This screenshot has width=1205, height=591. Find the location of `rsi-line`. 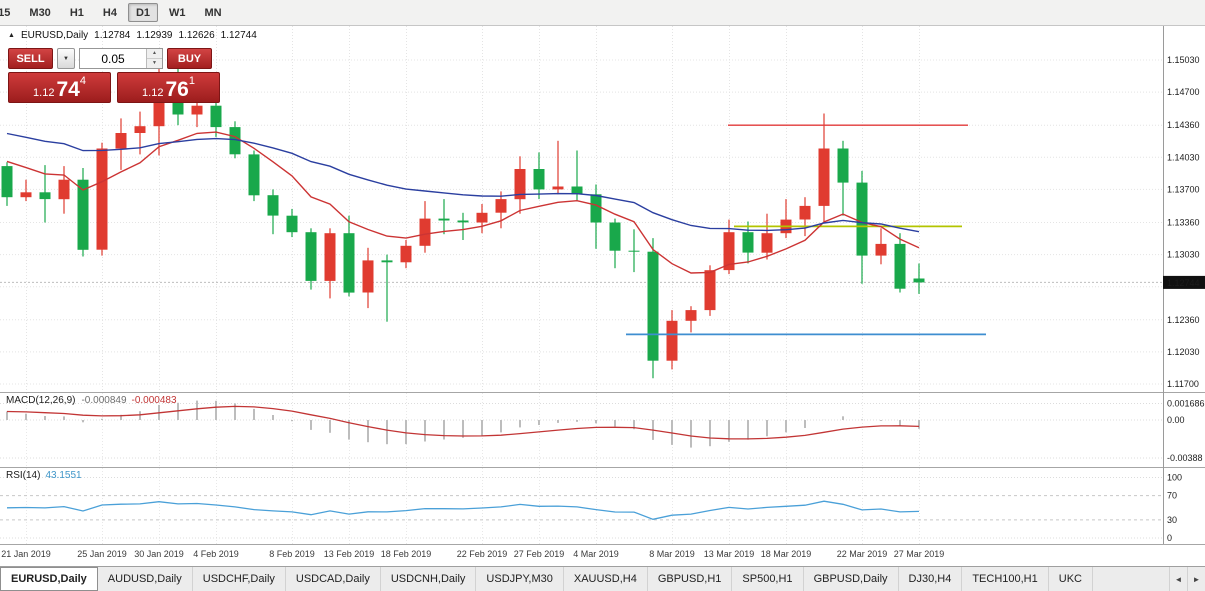

rsi-line is located at coordinates (463, 510).